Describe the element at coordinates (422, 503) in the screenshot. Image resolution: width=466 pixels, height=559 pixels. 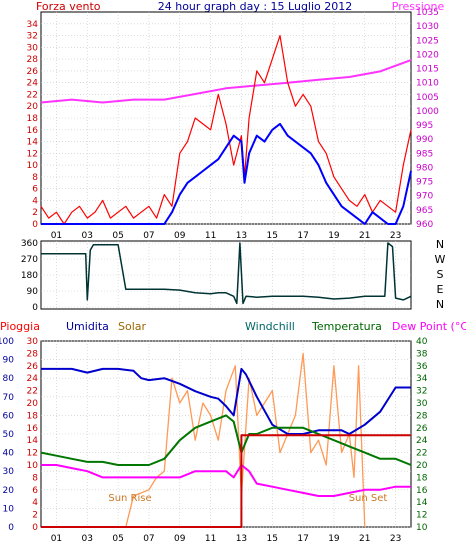
I see `temperature-tick-label: 14` at that location.